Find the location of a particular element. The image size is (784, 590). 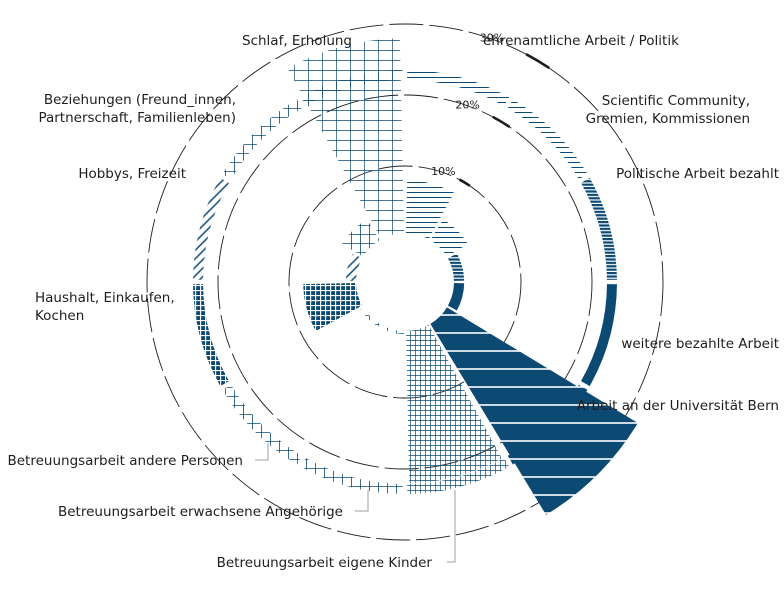

category-label-7: Betreuungsarbeit andere Personen is located at coordinates (125, 461).